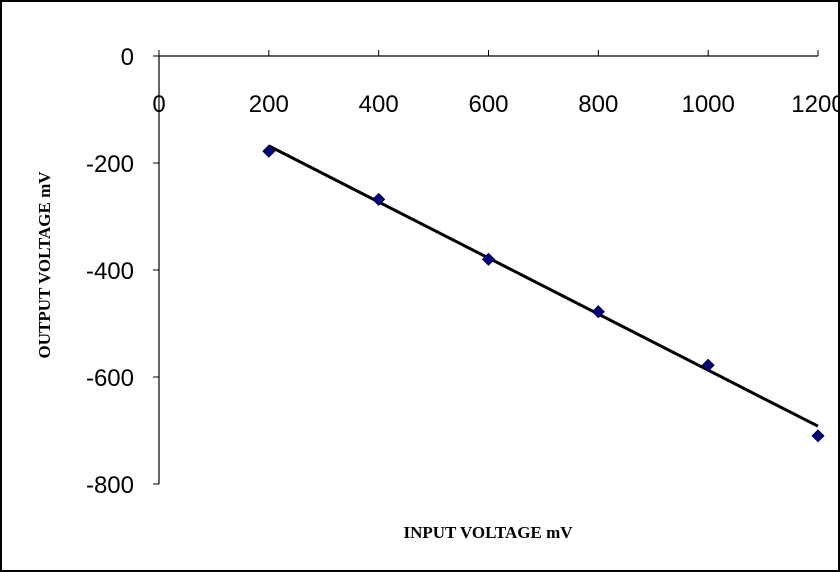 Image resolution: width=840 pixels, height=572 pixels. What do you see at coordinates (110, 378) in the screenshot?
I see `y-tick-label: -600` at bounding box center [110, 378].